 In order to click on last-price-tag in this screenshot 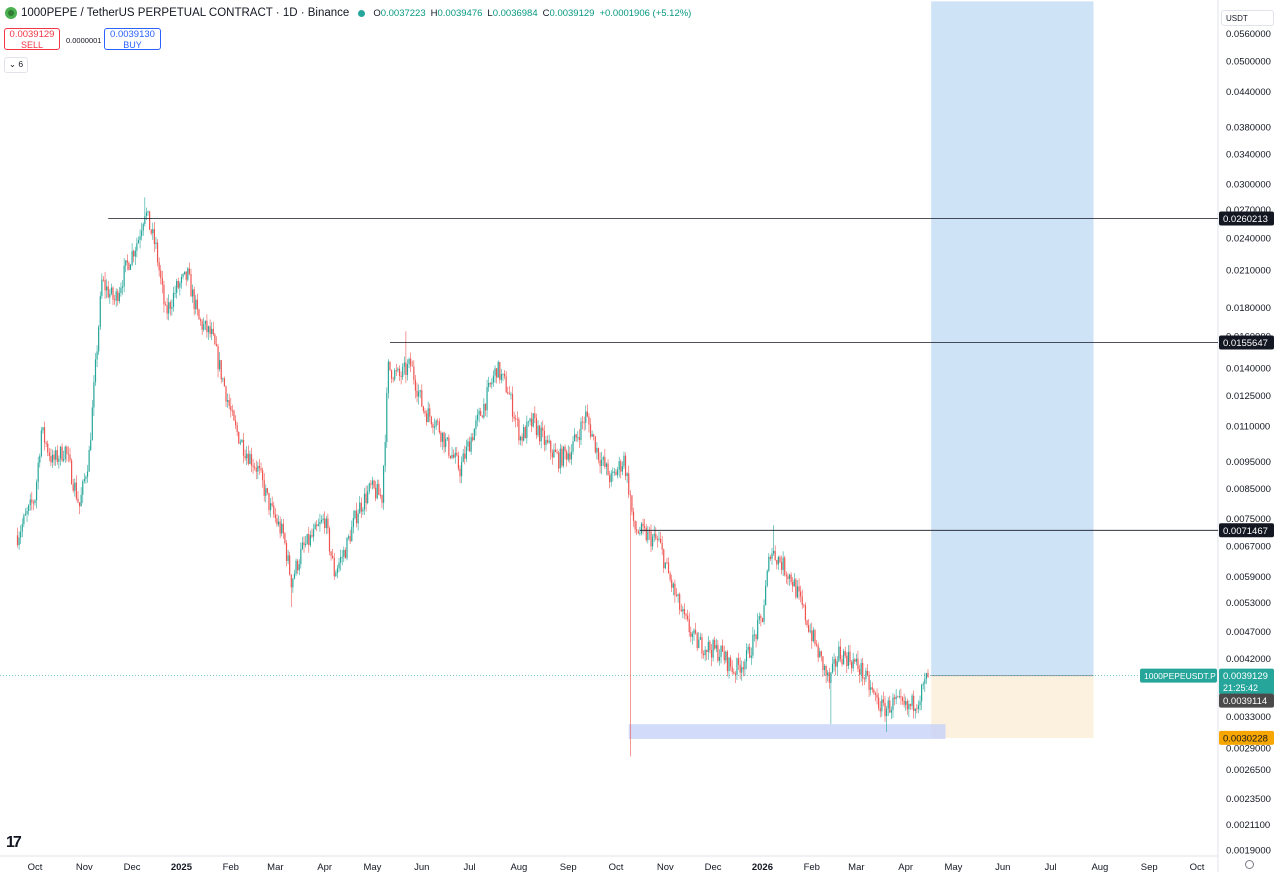, I will do `click(1246, 681)`.